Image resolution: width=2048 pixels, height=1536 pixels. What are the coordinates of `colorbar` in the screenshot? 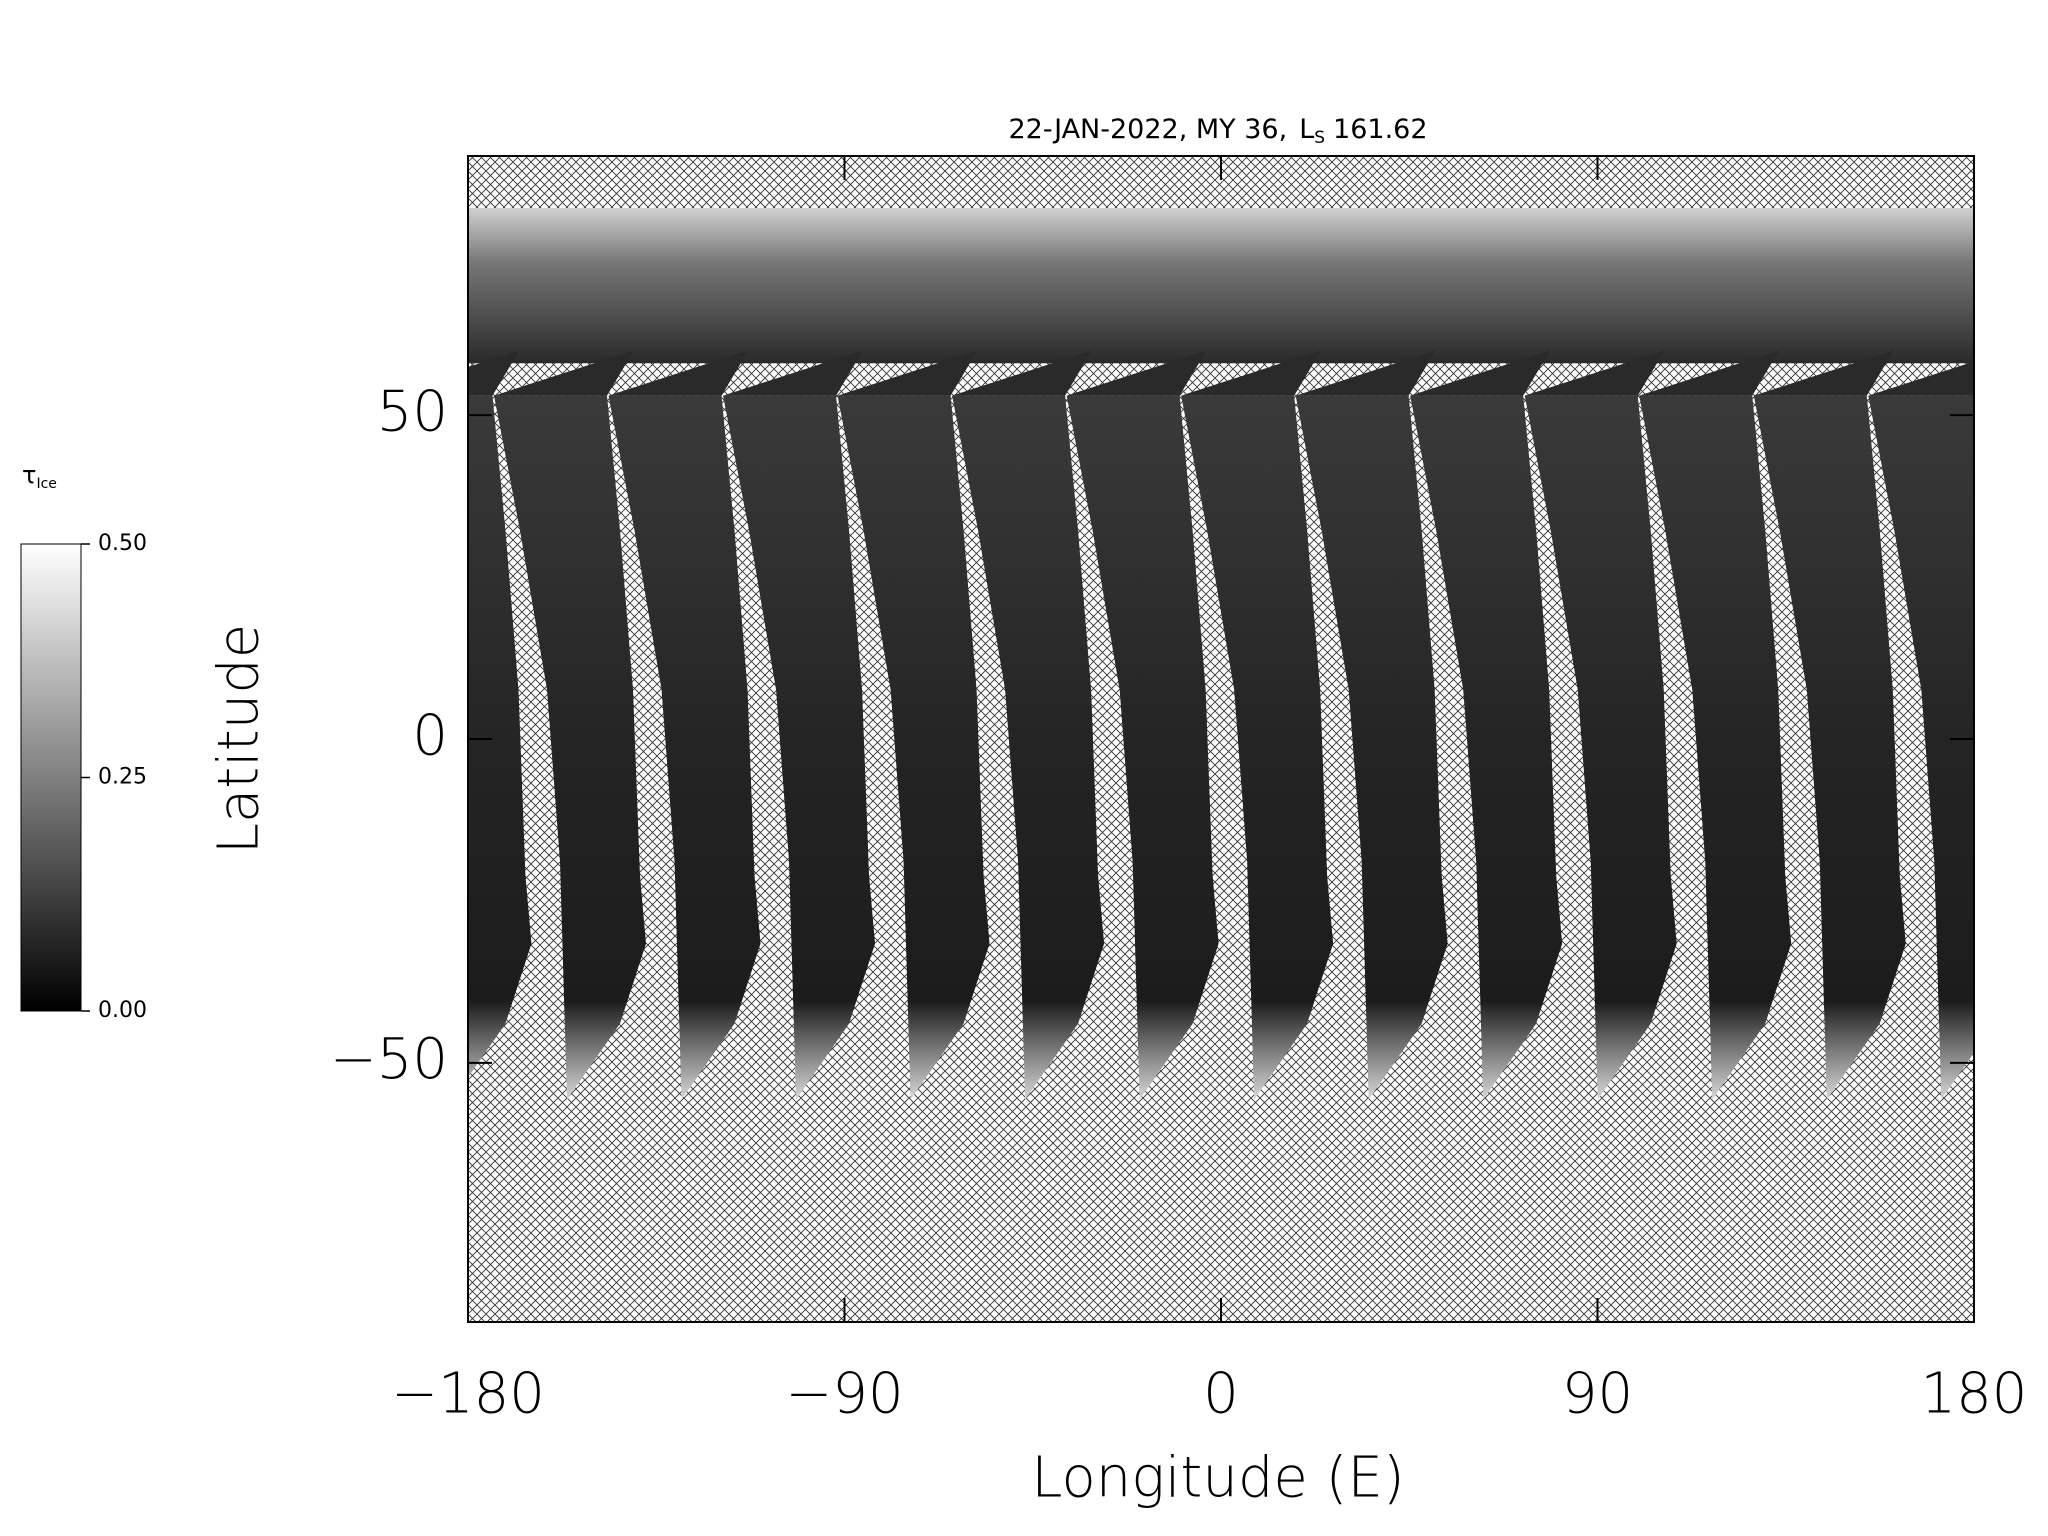 It's located at (51, 777).